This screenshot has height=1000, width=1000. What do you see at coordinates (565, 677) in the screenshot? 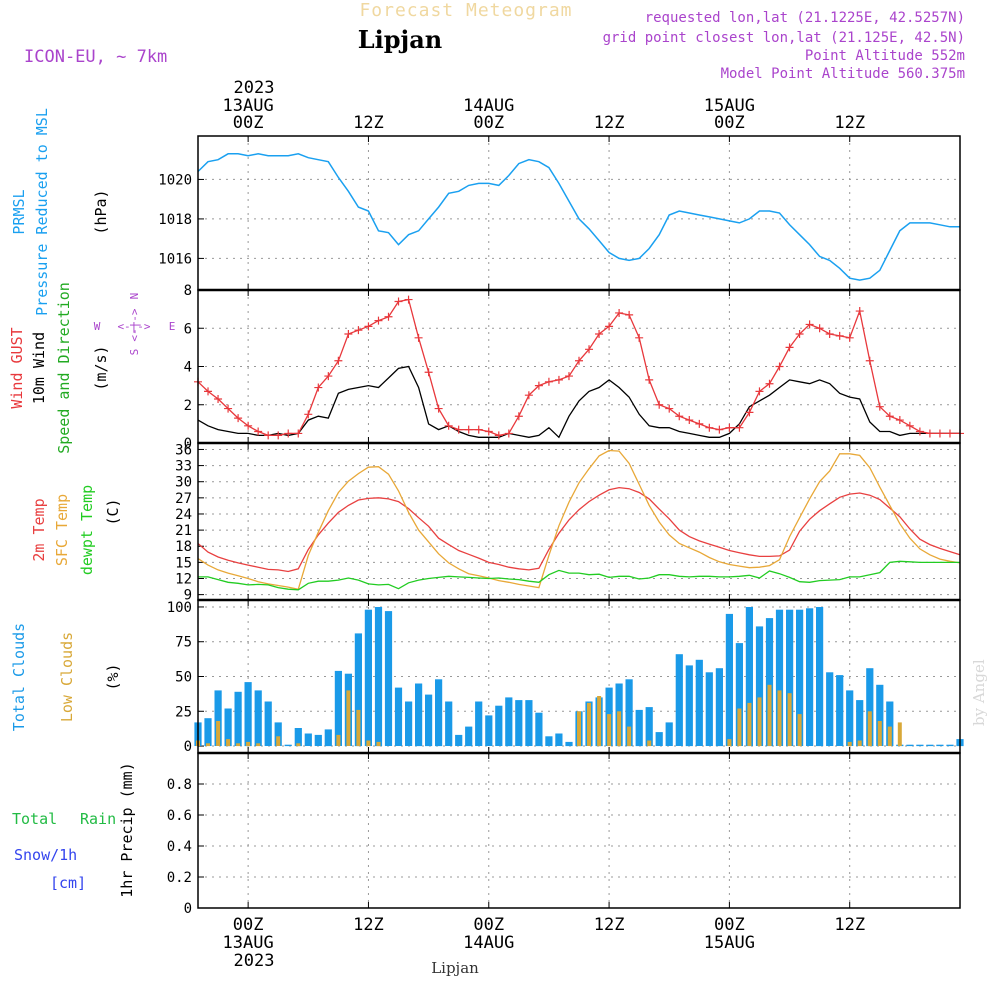
I see `panel-4: 0 25 50 75 100` at bounding box center [565, 677].